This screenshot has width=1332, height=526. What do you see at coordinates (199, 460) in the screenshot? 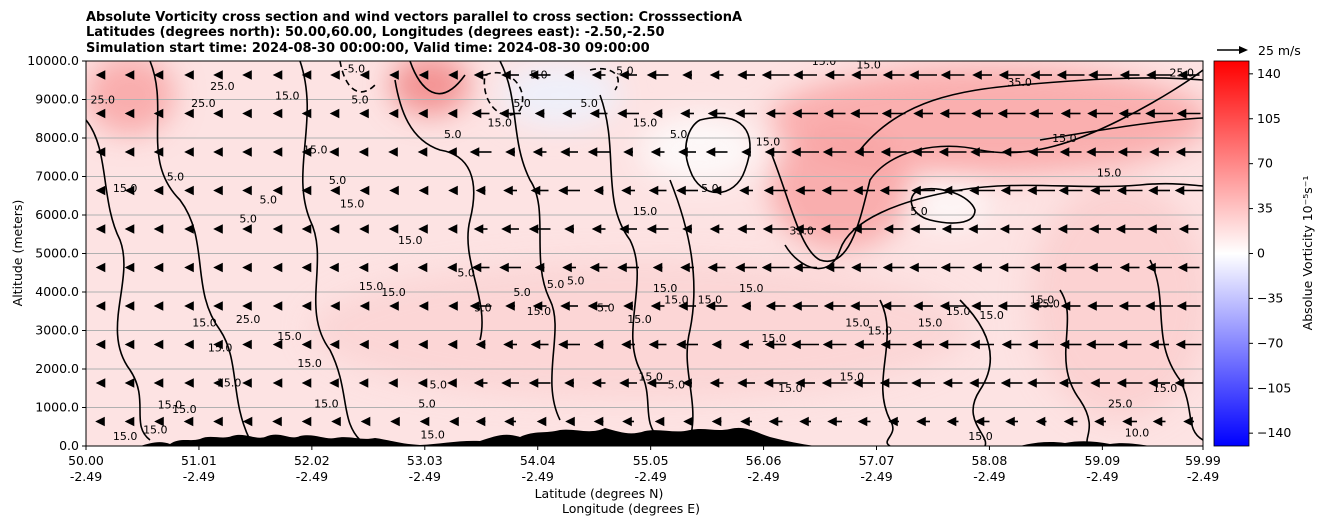
I see `x-tick-label-lat: 51.01` at bounding box center [199, 460].